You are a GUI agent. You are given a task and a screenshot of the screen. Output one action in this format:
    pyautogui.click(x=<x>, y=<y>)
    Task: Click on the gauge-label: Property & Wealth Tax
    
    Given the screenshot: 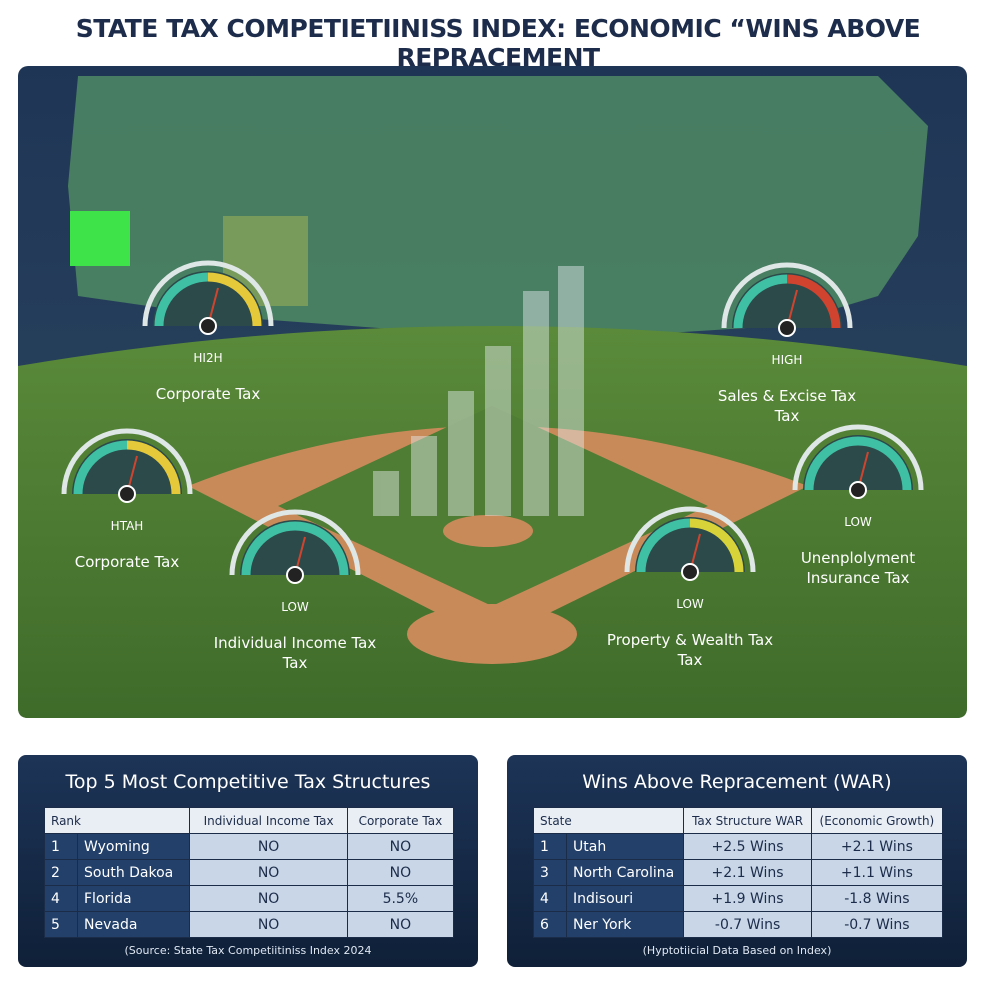 What is the action you would take?
    pyautogui.click(x=690, y=640)
    